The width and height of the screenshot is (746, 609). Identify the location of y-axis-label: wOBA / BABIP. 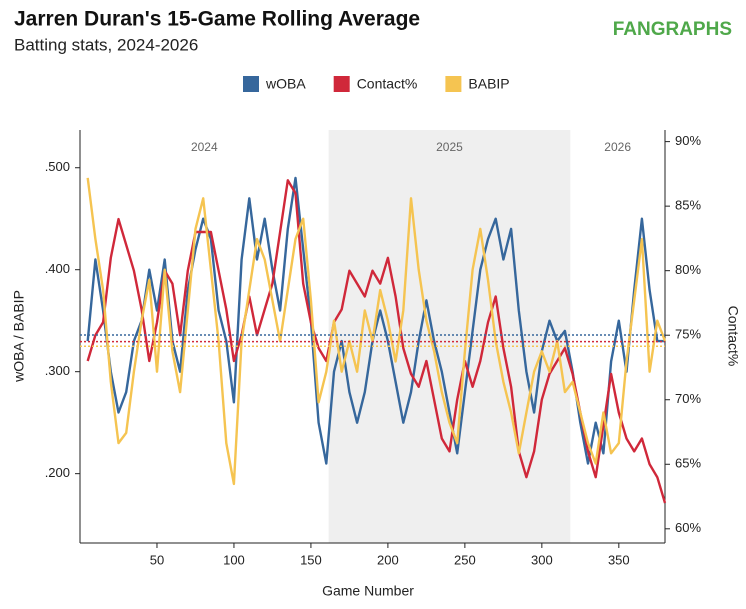
(19, 336).